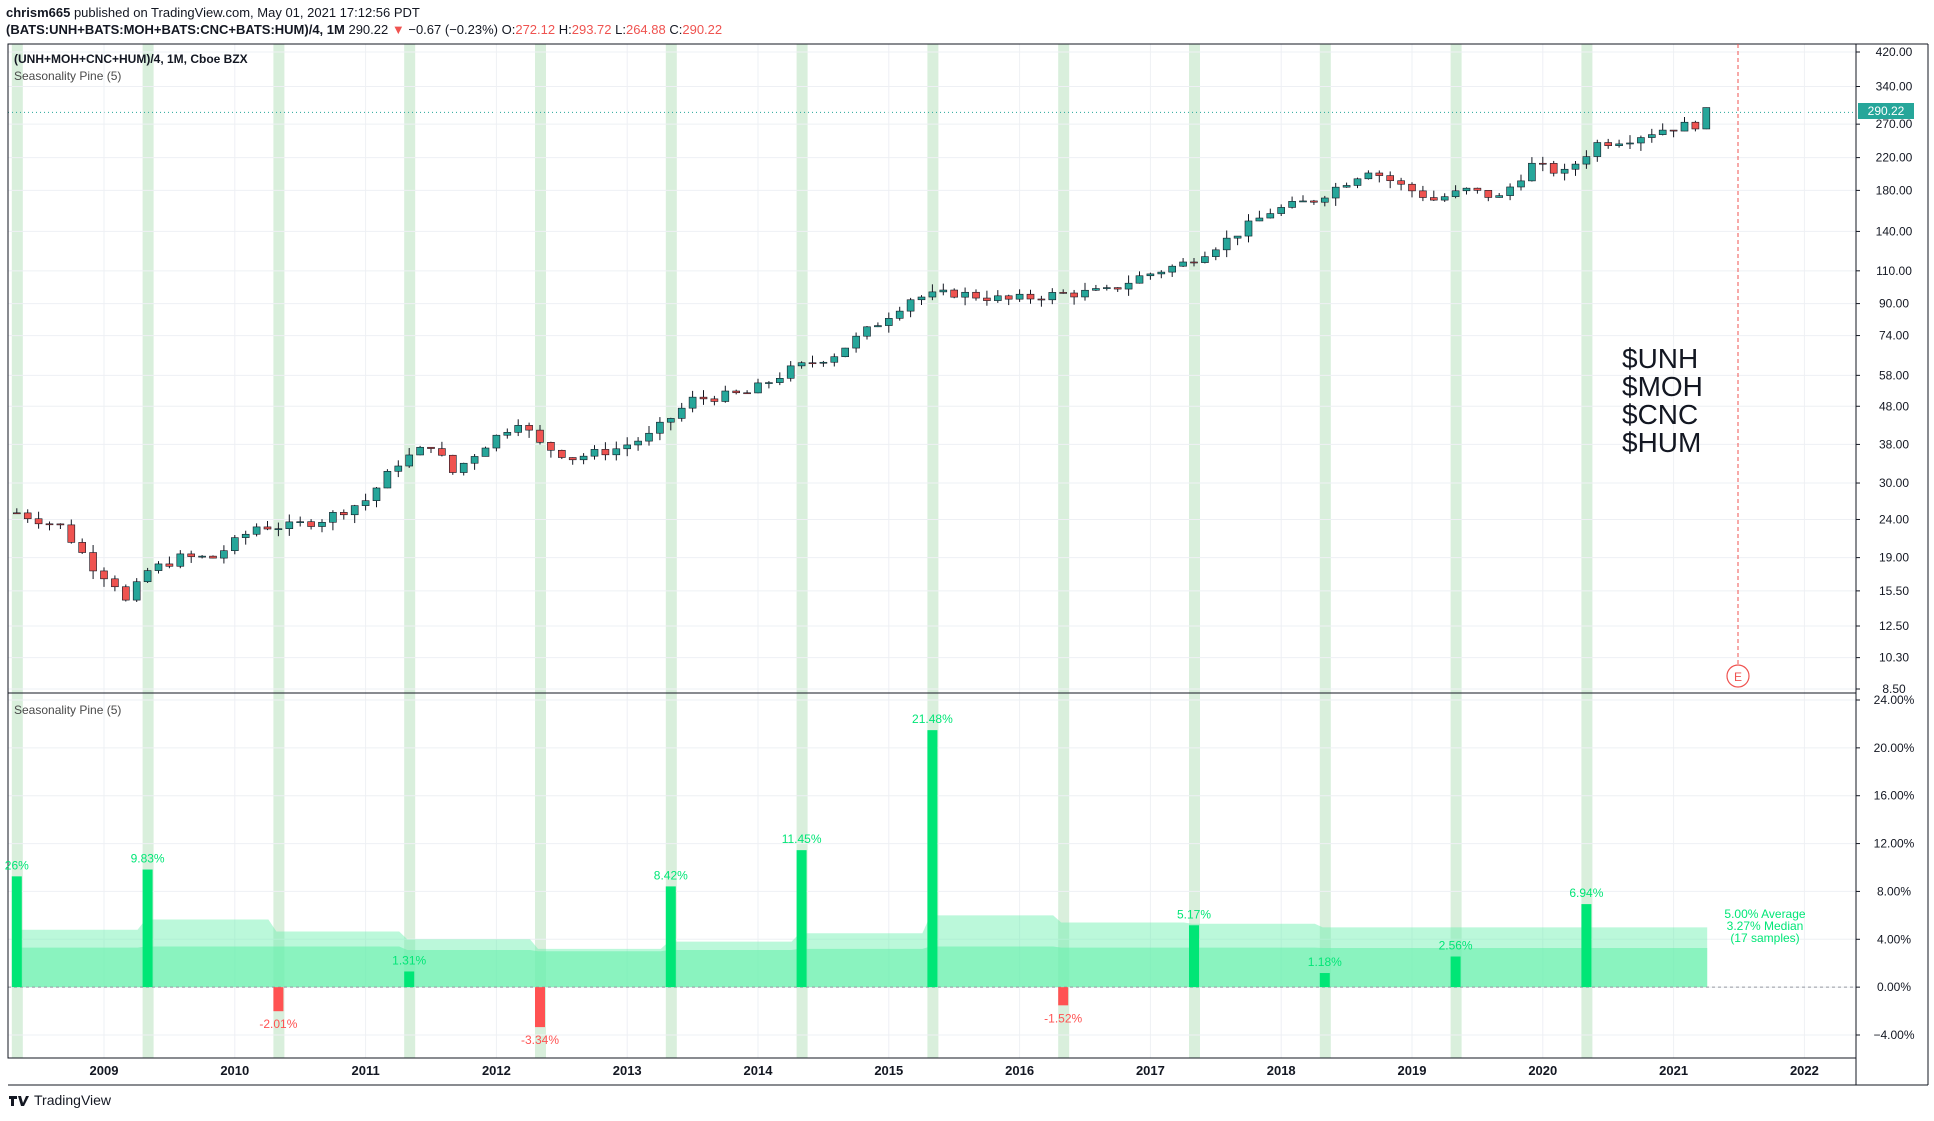 This screenshot has width=1934, height=1121. I want to click on time-tick-label: 2019, so click(1412, 1070).